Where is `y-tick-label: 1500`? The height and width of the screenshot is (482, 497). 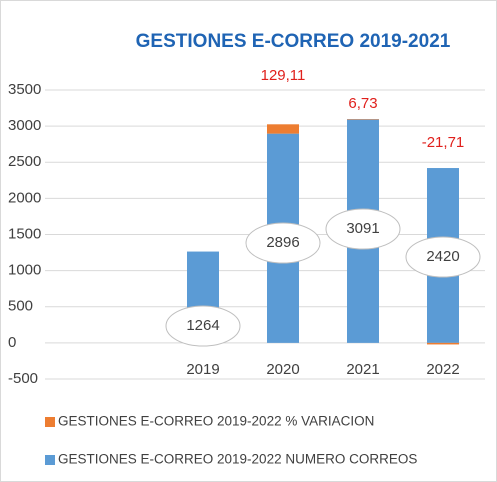 y-tick-label: 1500 is located at coordinates (24, 233).